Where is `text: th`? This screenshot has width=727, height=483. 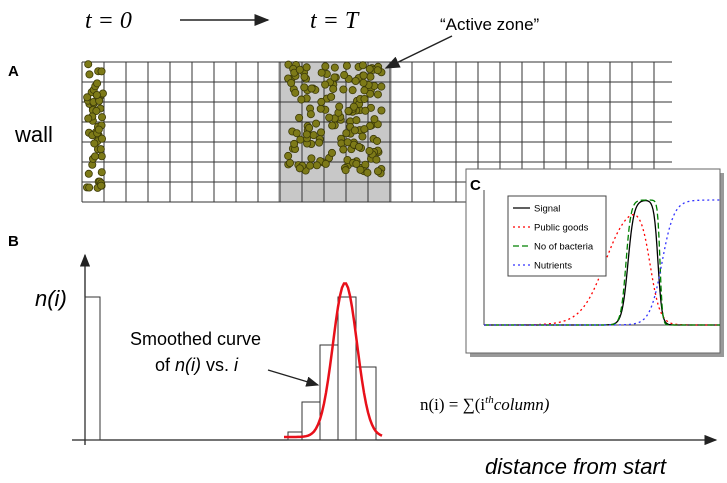
text: th is located at coordinates (489, 400).